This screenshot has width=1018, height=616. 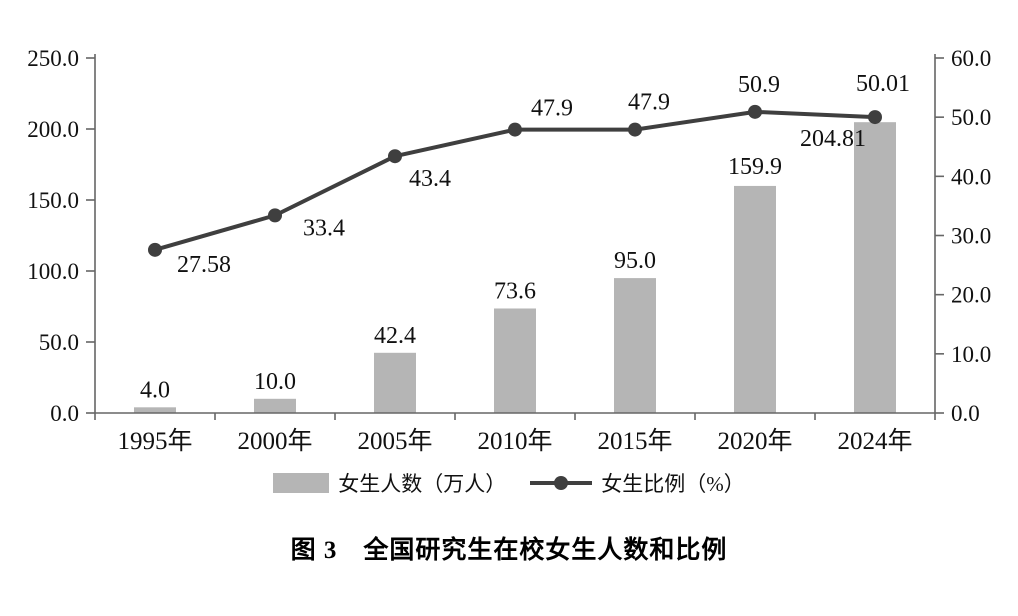 What do you see at coordinates (634, 441) in the screenshot?
I see `x-axis-label: 2015年` at bounding box center [634, 441].